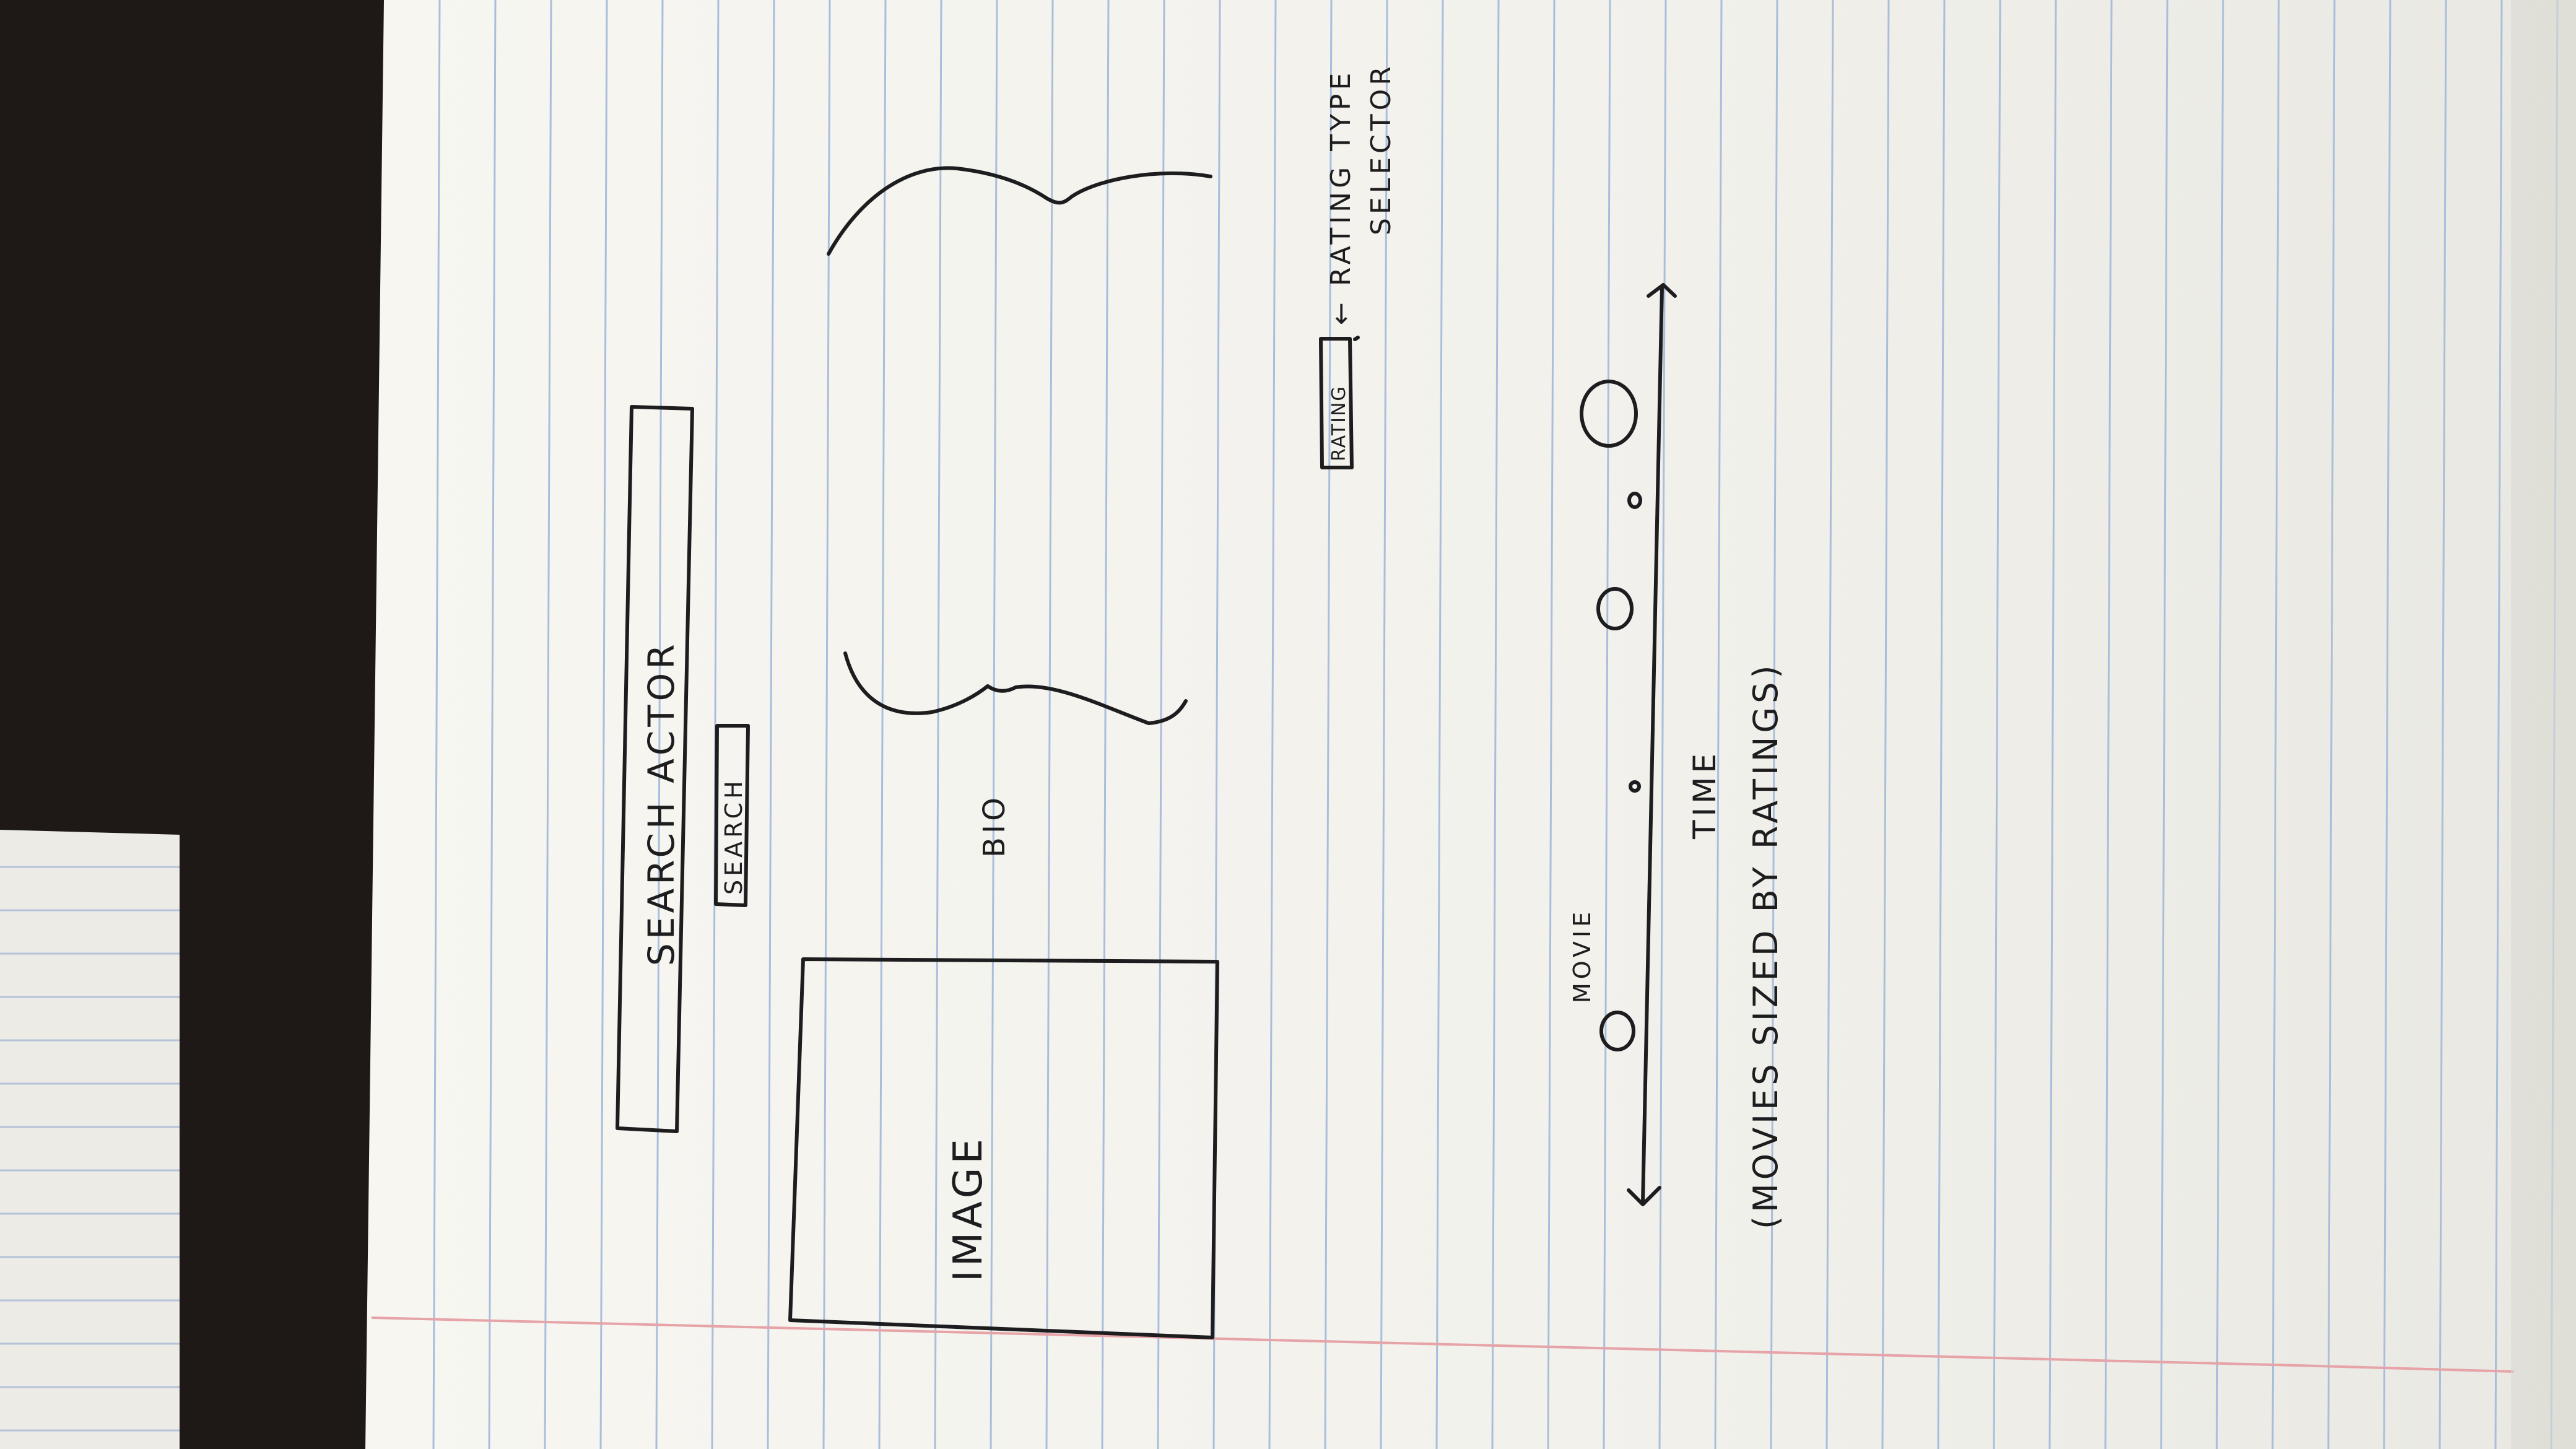  I want to click on image-label: IMAGE, so click(968, 1208).